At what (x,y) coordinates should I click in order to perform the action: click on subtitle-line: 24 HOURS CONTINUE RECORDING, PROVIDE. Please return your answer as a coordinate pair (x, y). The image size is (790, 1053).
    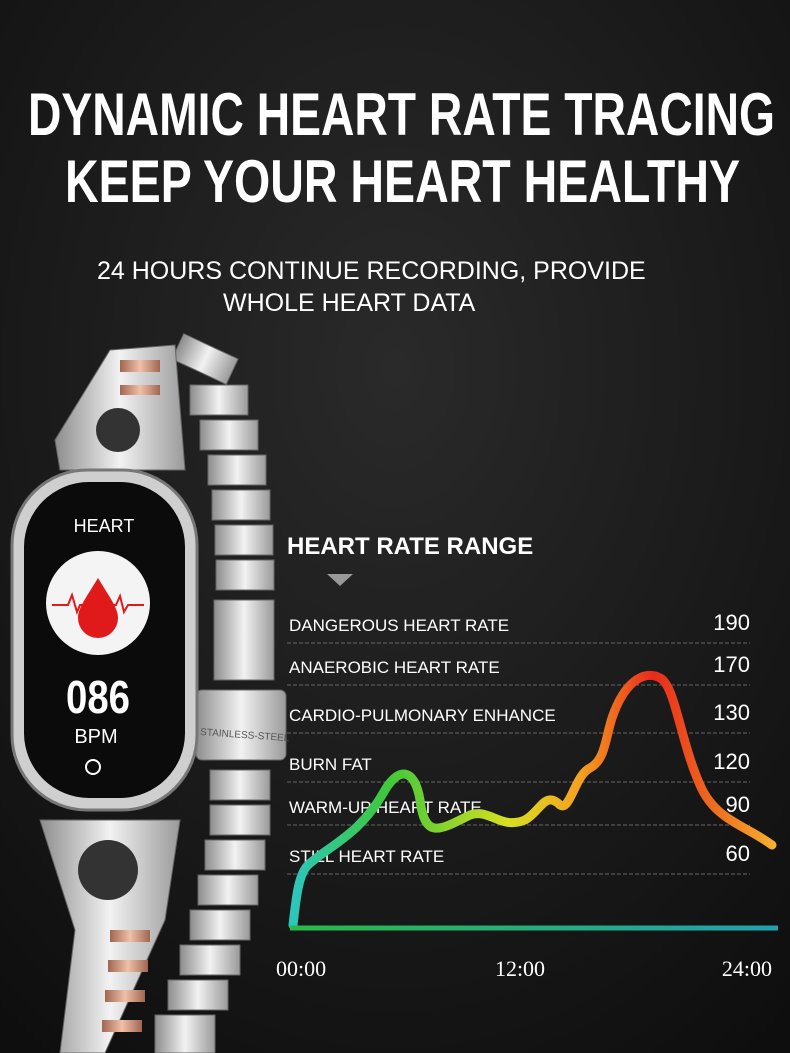
    Looking at the image, I should click on (371, 271).